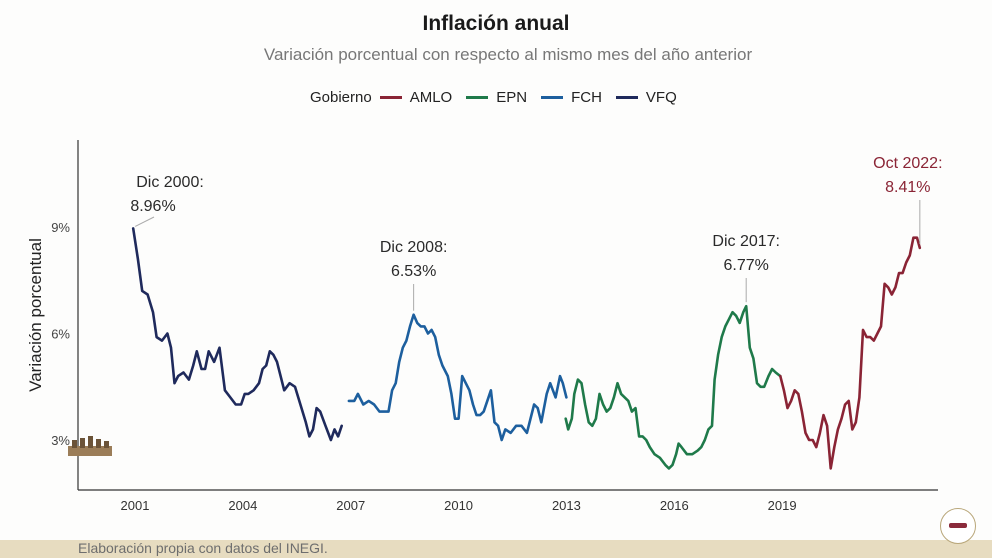 The image size is (992, 558). What do you see at coordinates (674, 505) in the screenshot?
I see `x-tick-label: 2016` at bounding box center [674, 505].